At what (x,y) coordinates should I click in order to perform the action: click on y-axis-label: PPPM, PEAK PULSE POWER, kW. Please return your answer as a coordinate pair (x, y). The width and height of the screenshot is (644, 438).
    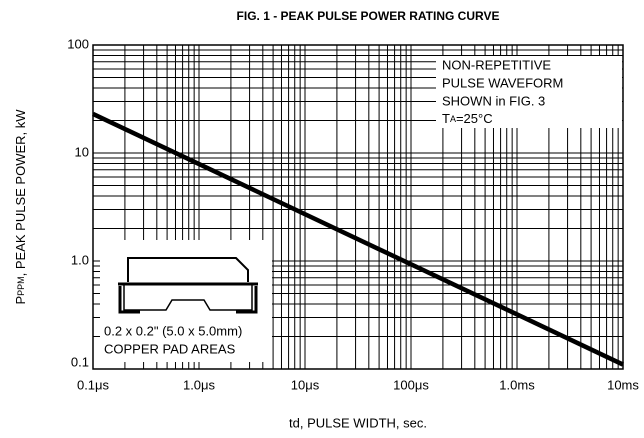
    Looking at the image, I should click on (20, 207).